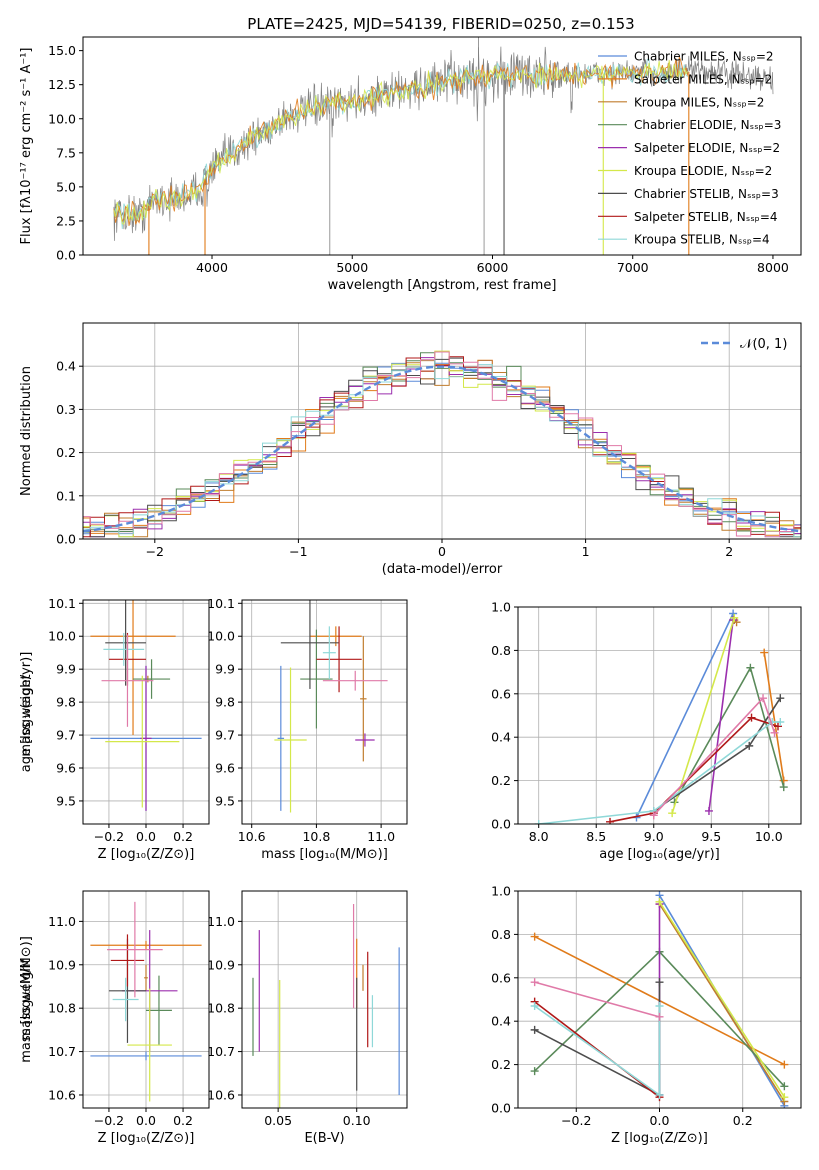  I want to click on axes-frame, so click(324, 712).